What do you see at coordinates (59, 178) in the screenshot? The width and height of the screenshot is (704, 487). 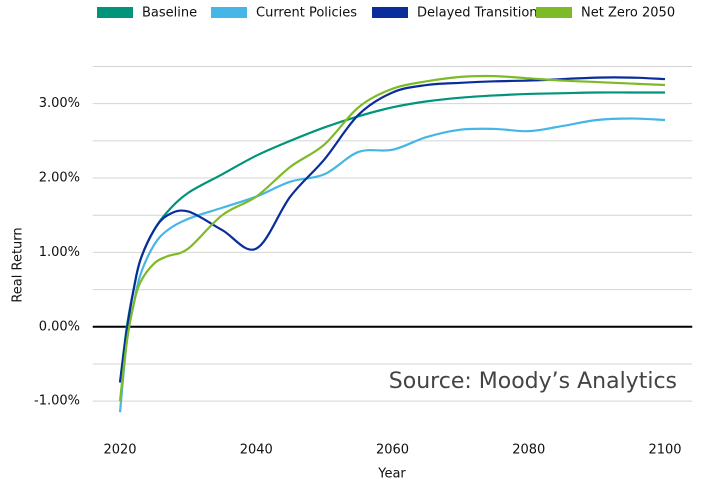 I see `y-tick-label: 2.00%` at bounding box center [59, 178].